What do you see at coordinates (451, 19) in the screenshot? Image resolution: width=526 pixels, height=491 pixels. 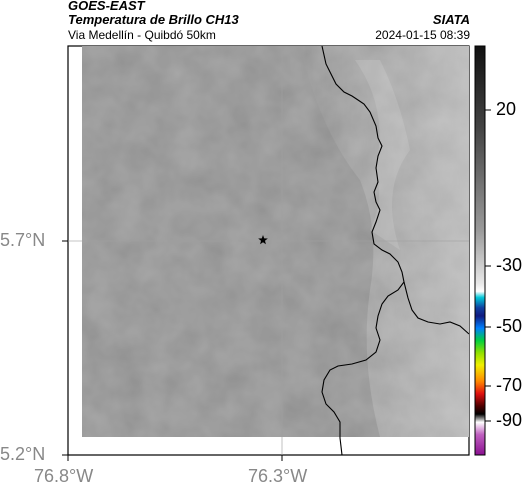 I see `source-label: SIATA` at bounding box center [451, 19].